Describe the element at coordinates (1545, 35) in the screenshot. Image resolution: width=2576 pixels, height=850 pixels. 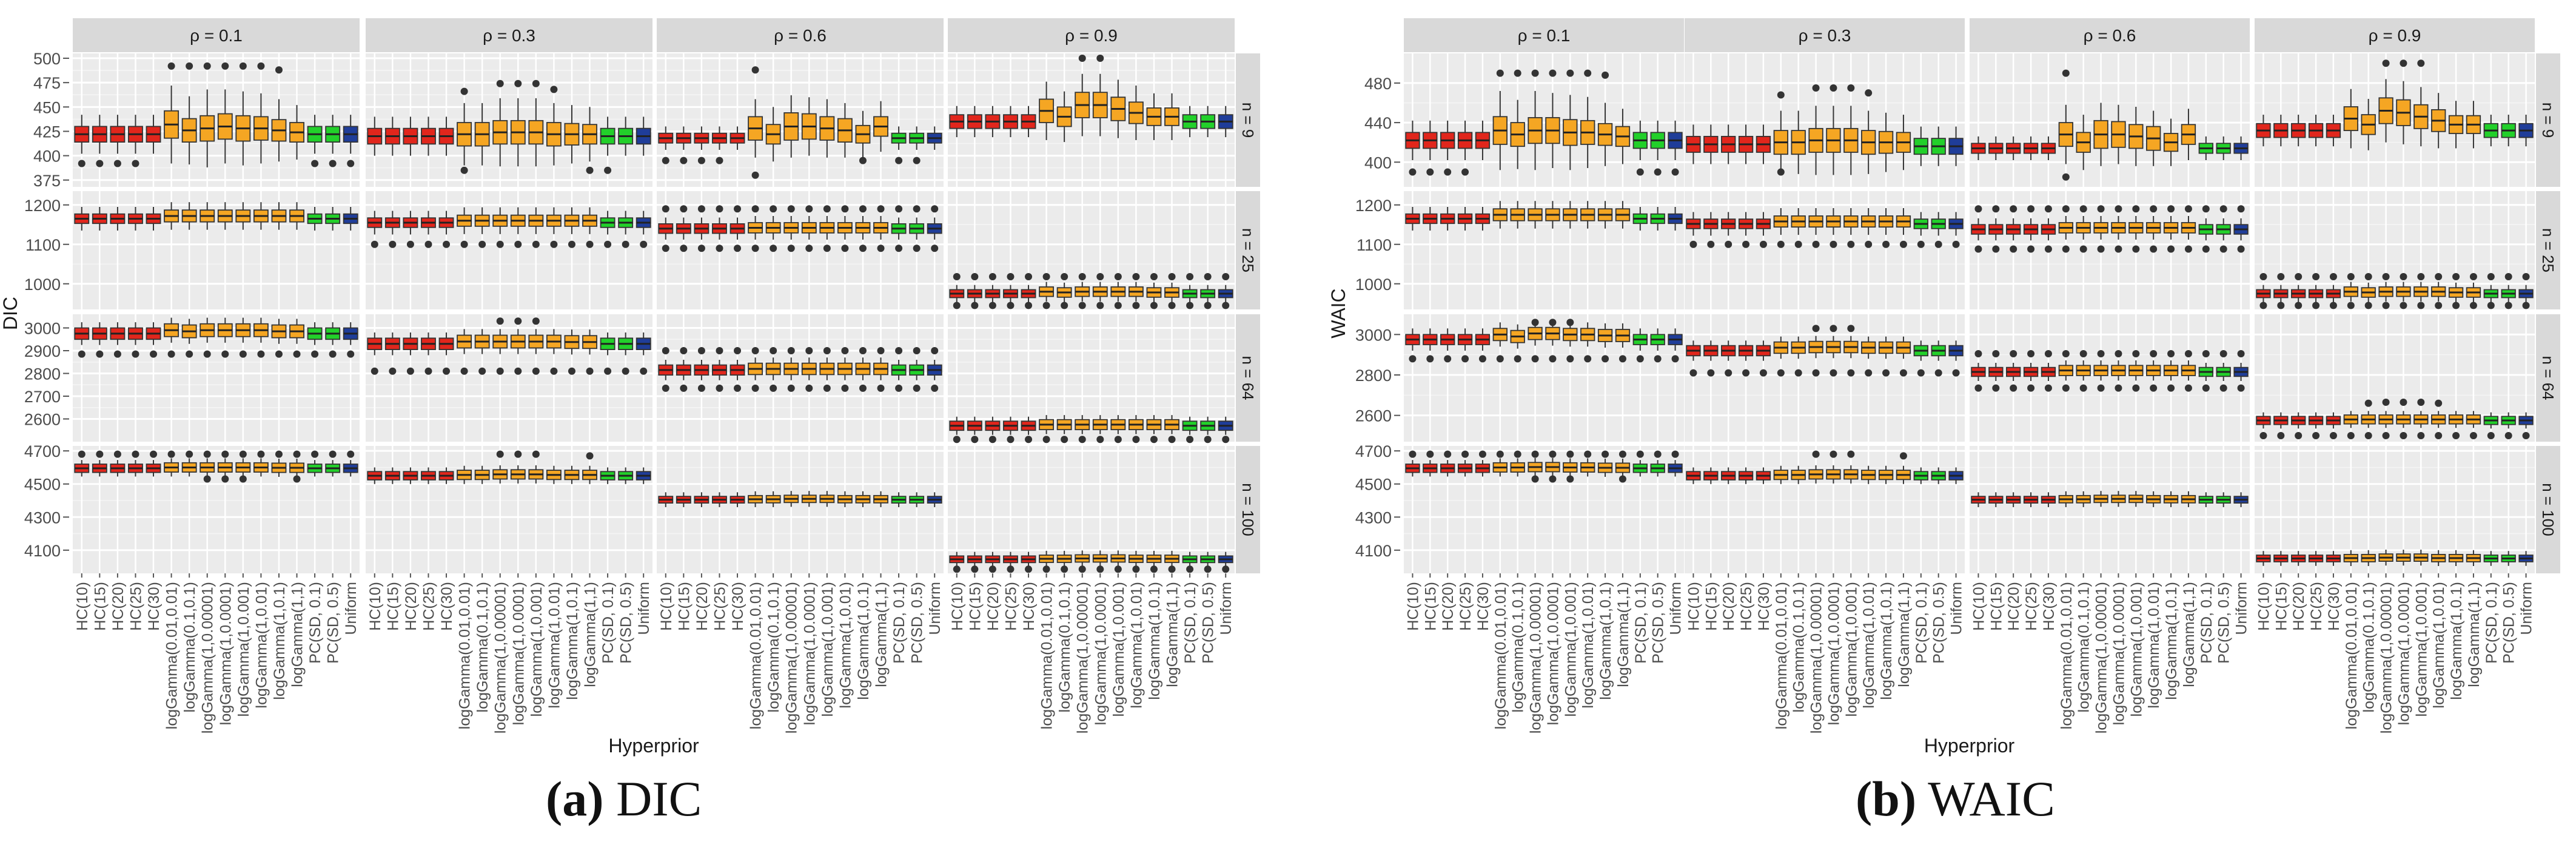
I see `col-strip-label: ρ = 0.1` at that location.